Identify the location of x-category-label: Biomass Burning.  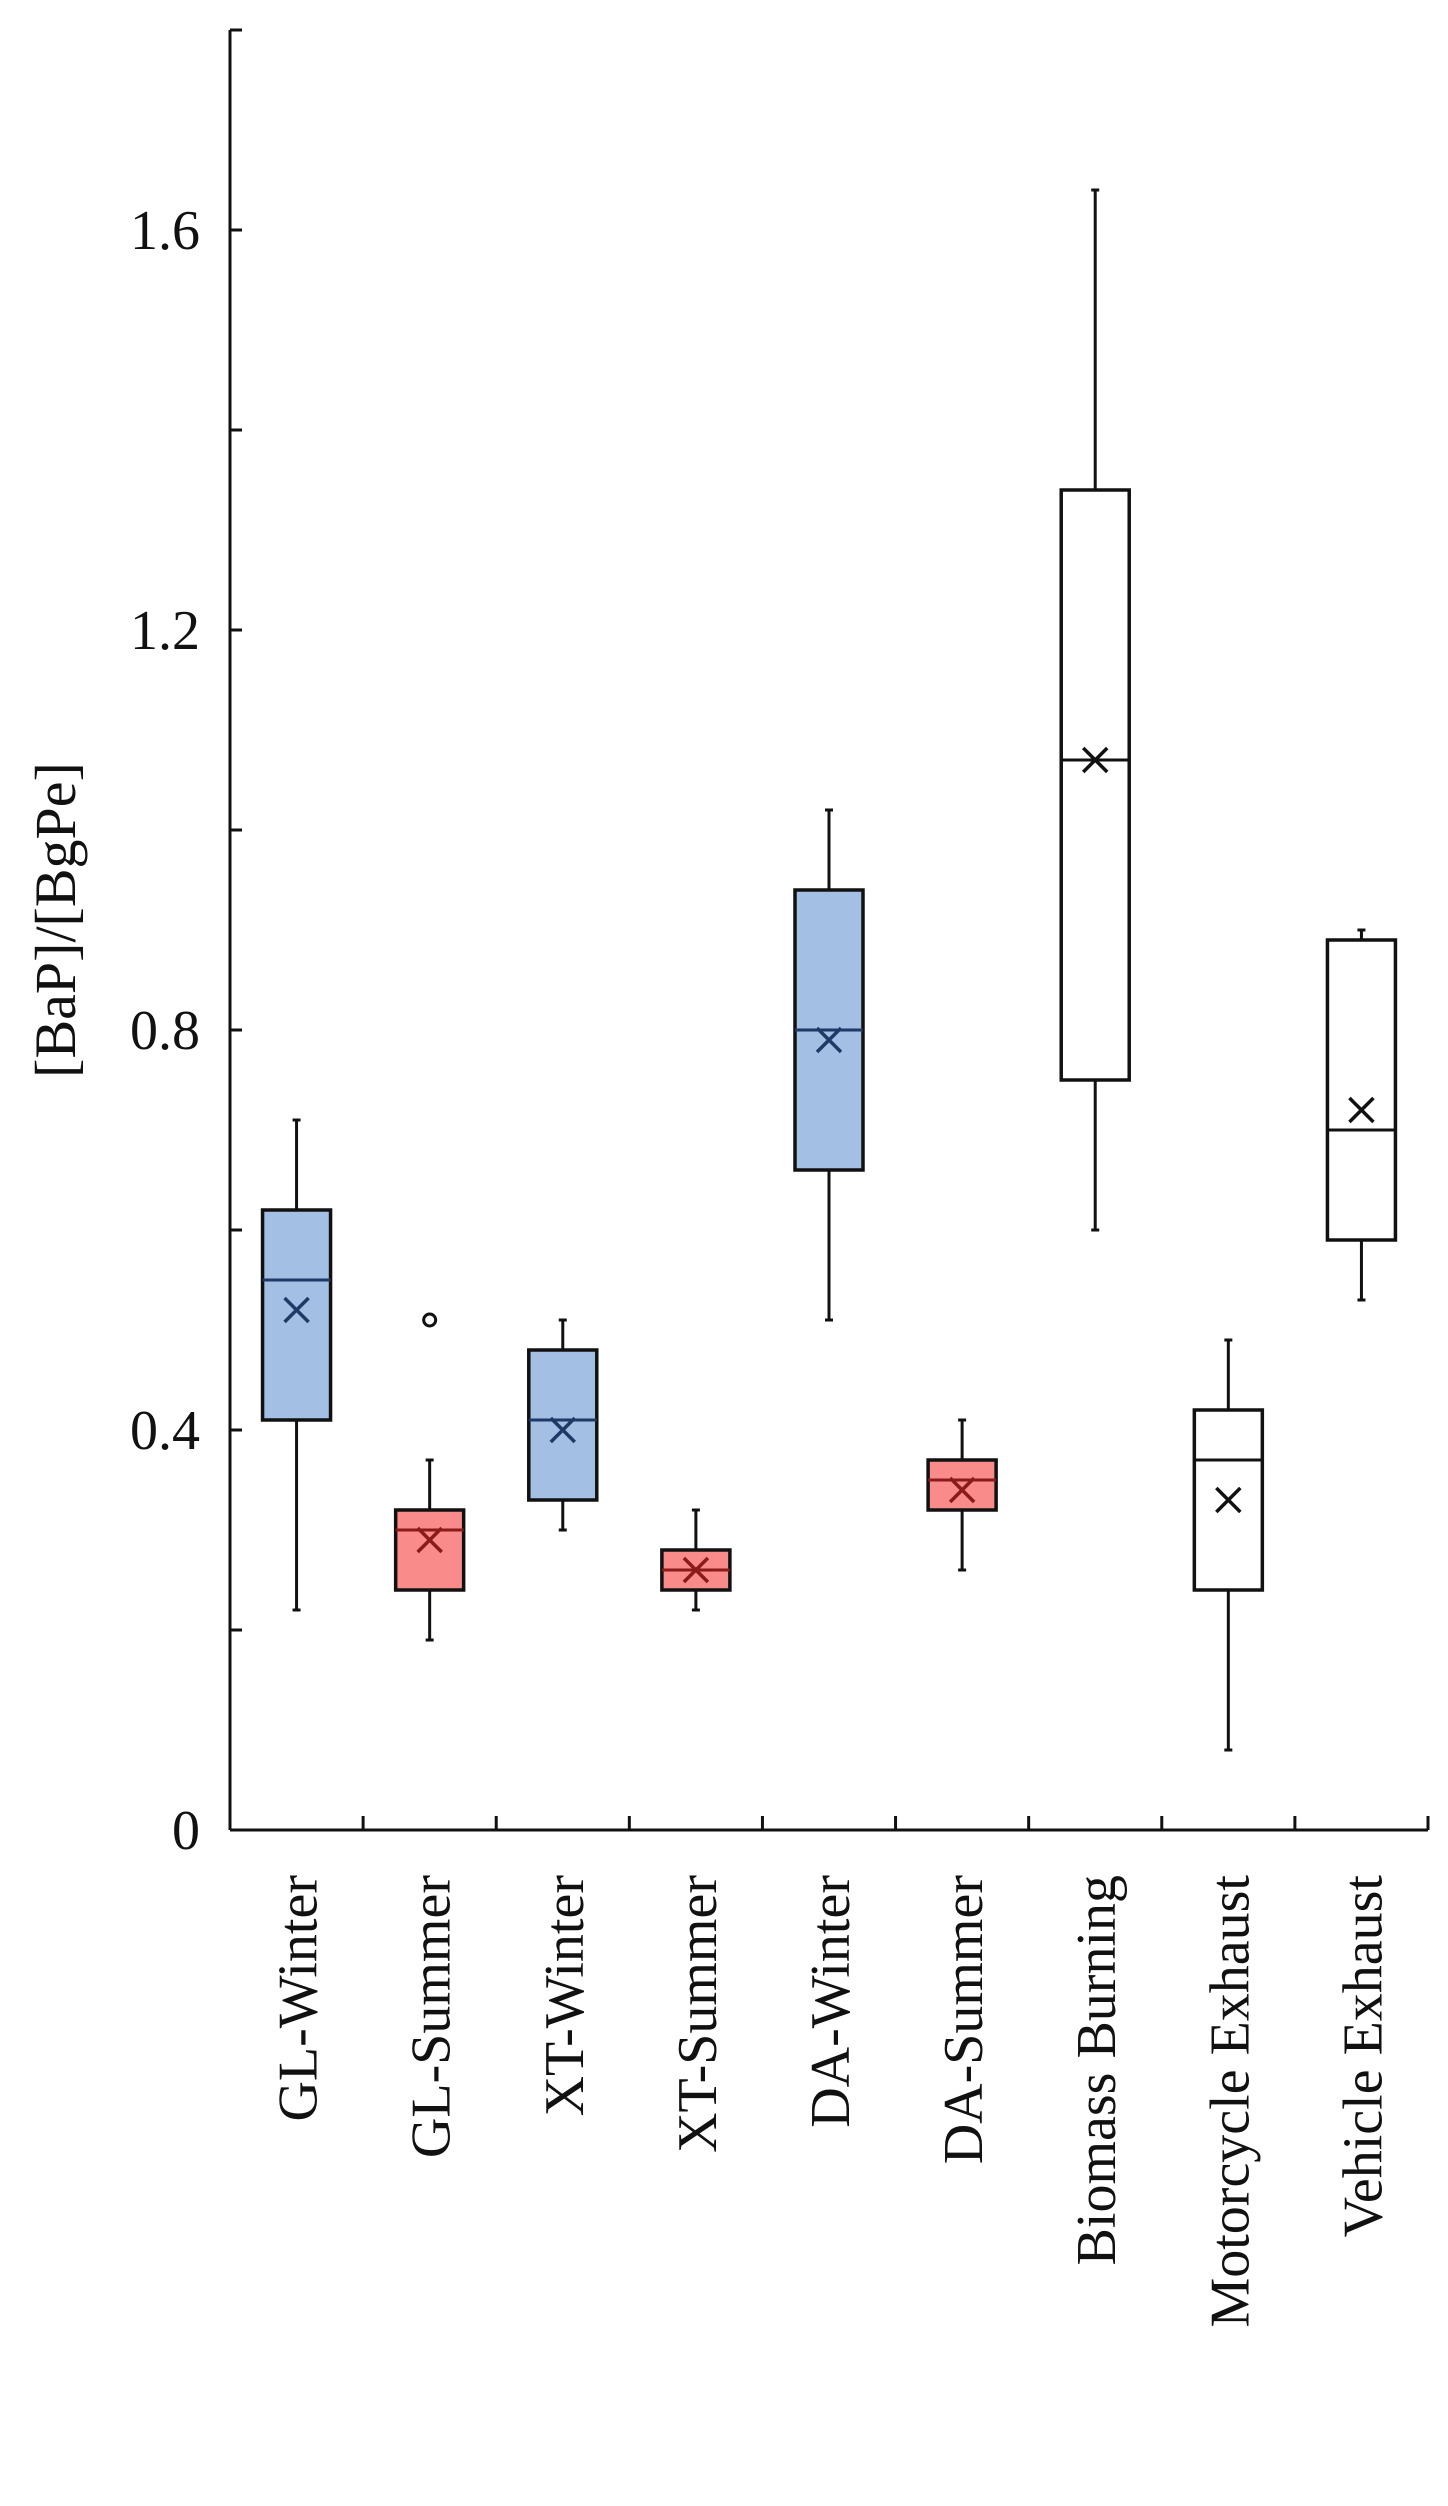
(1097, 2070).